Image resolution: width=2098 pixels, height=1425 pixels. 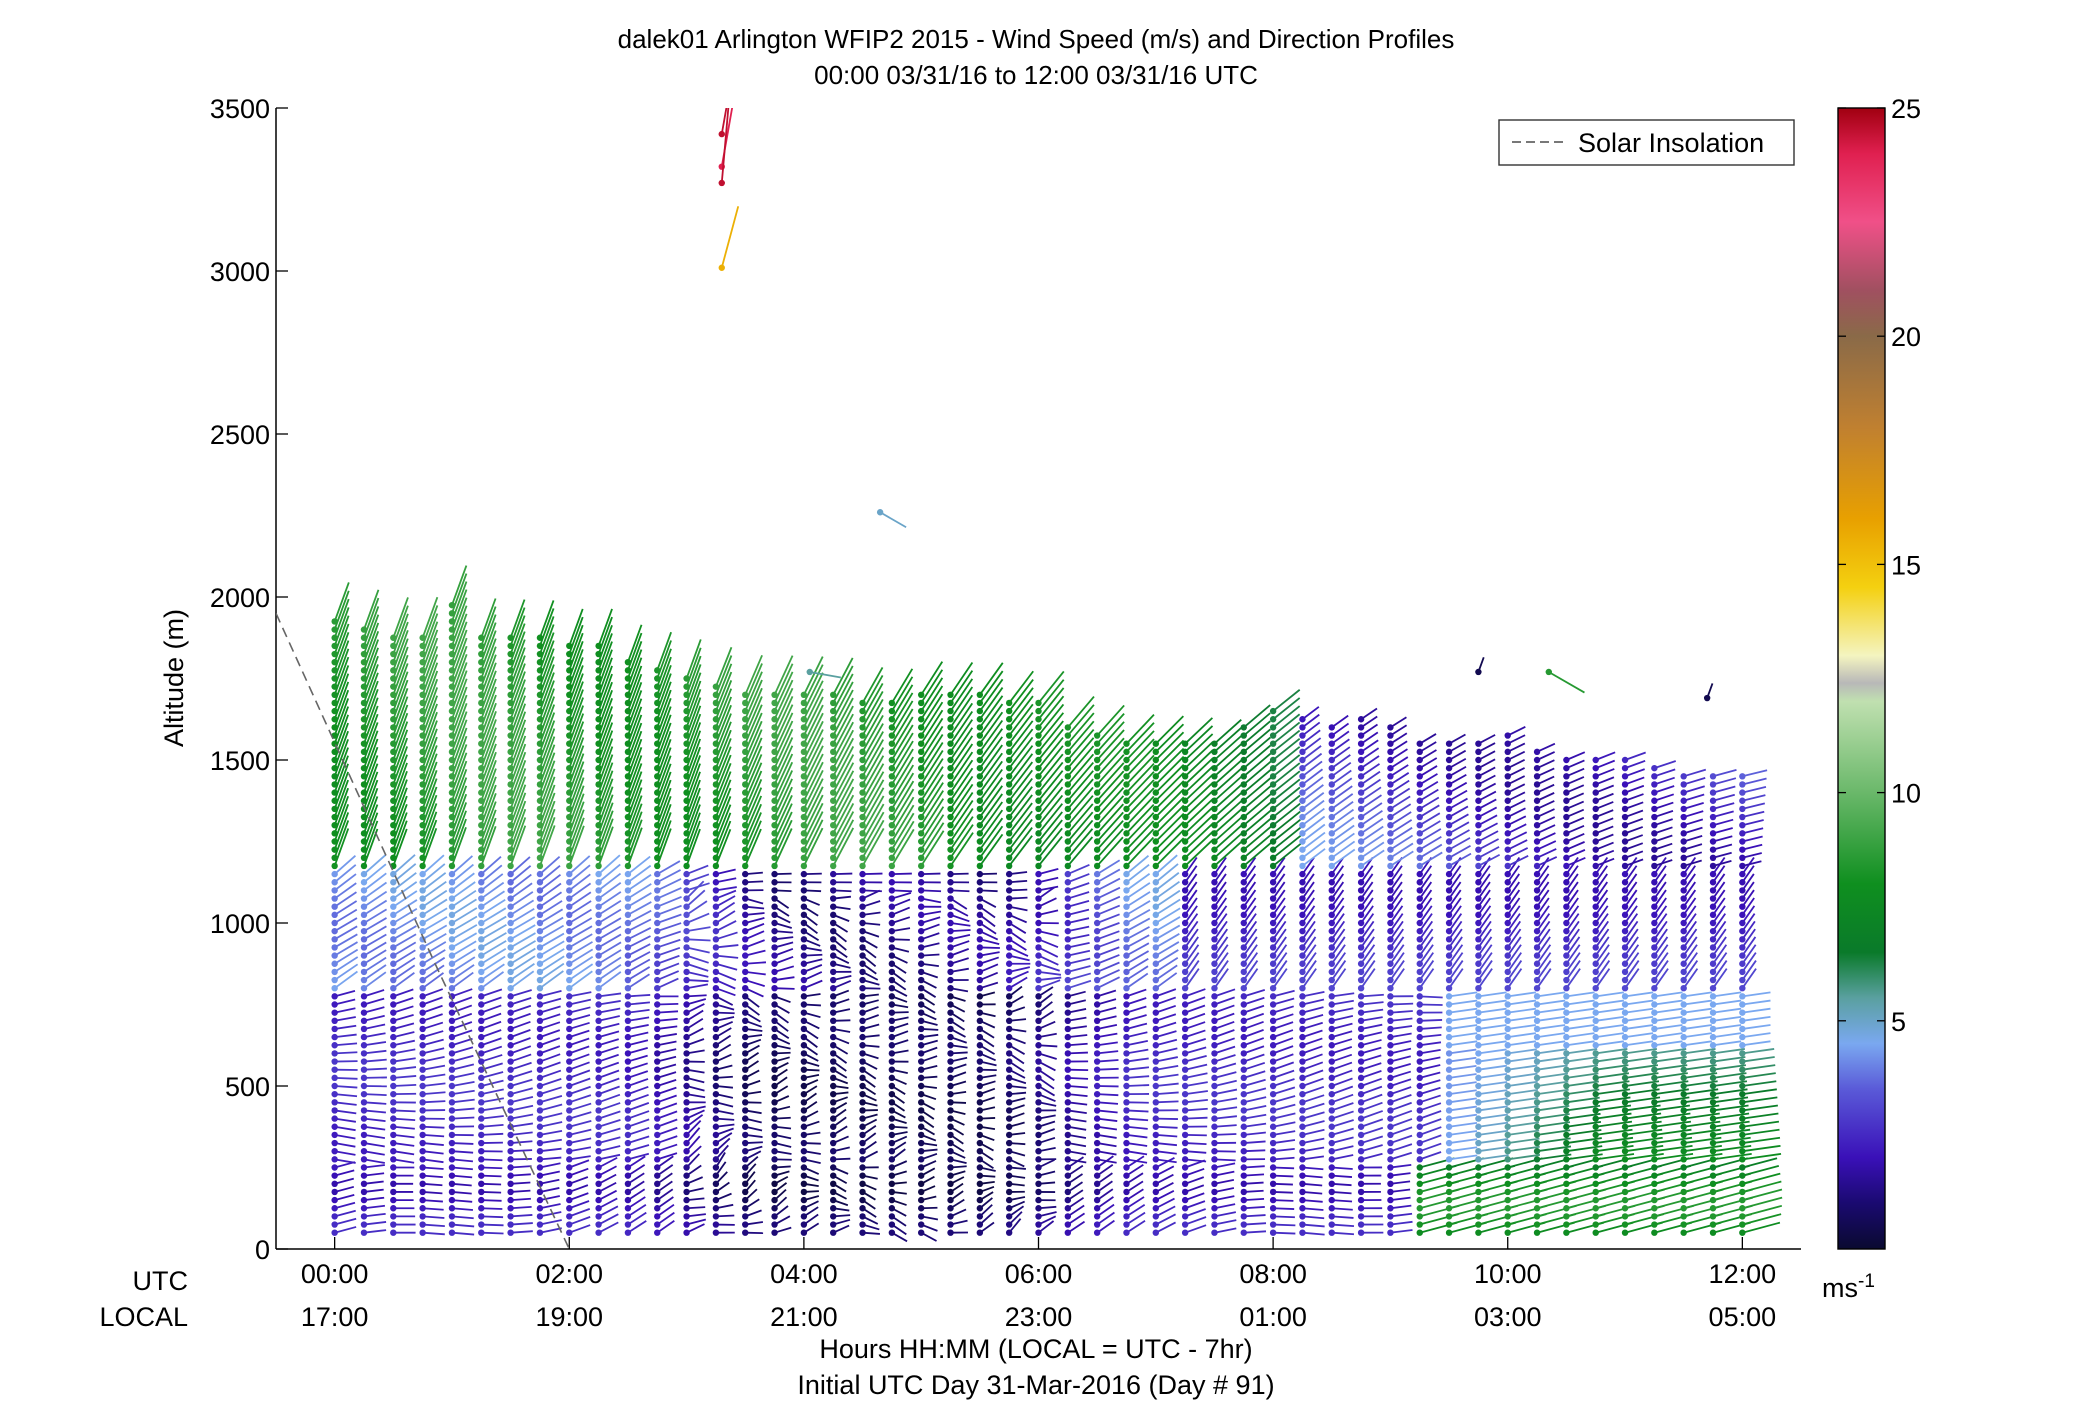 What do you see at coordinates (1743, 1317) in the screenshot?
I see `x-tick-label-local: 05:00` at bounding box center [1743, 1317].